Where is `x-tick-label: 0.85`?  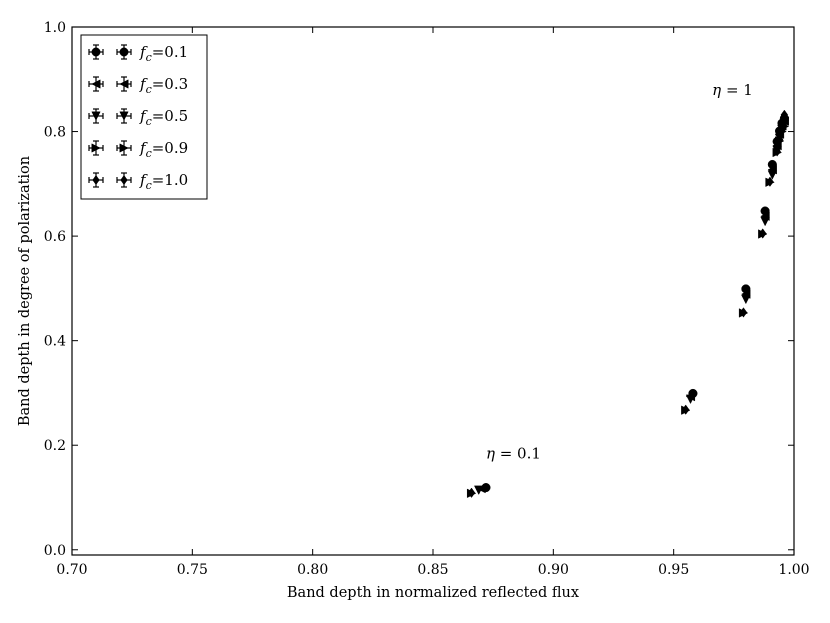
x-tick-label: 0.85 is located at coordinates (432, 570).